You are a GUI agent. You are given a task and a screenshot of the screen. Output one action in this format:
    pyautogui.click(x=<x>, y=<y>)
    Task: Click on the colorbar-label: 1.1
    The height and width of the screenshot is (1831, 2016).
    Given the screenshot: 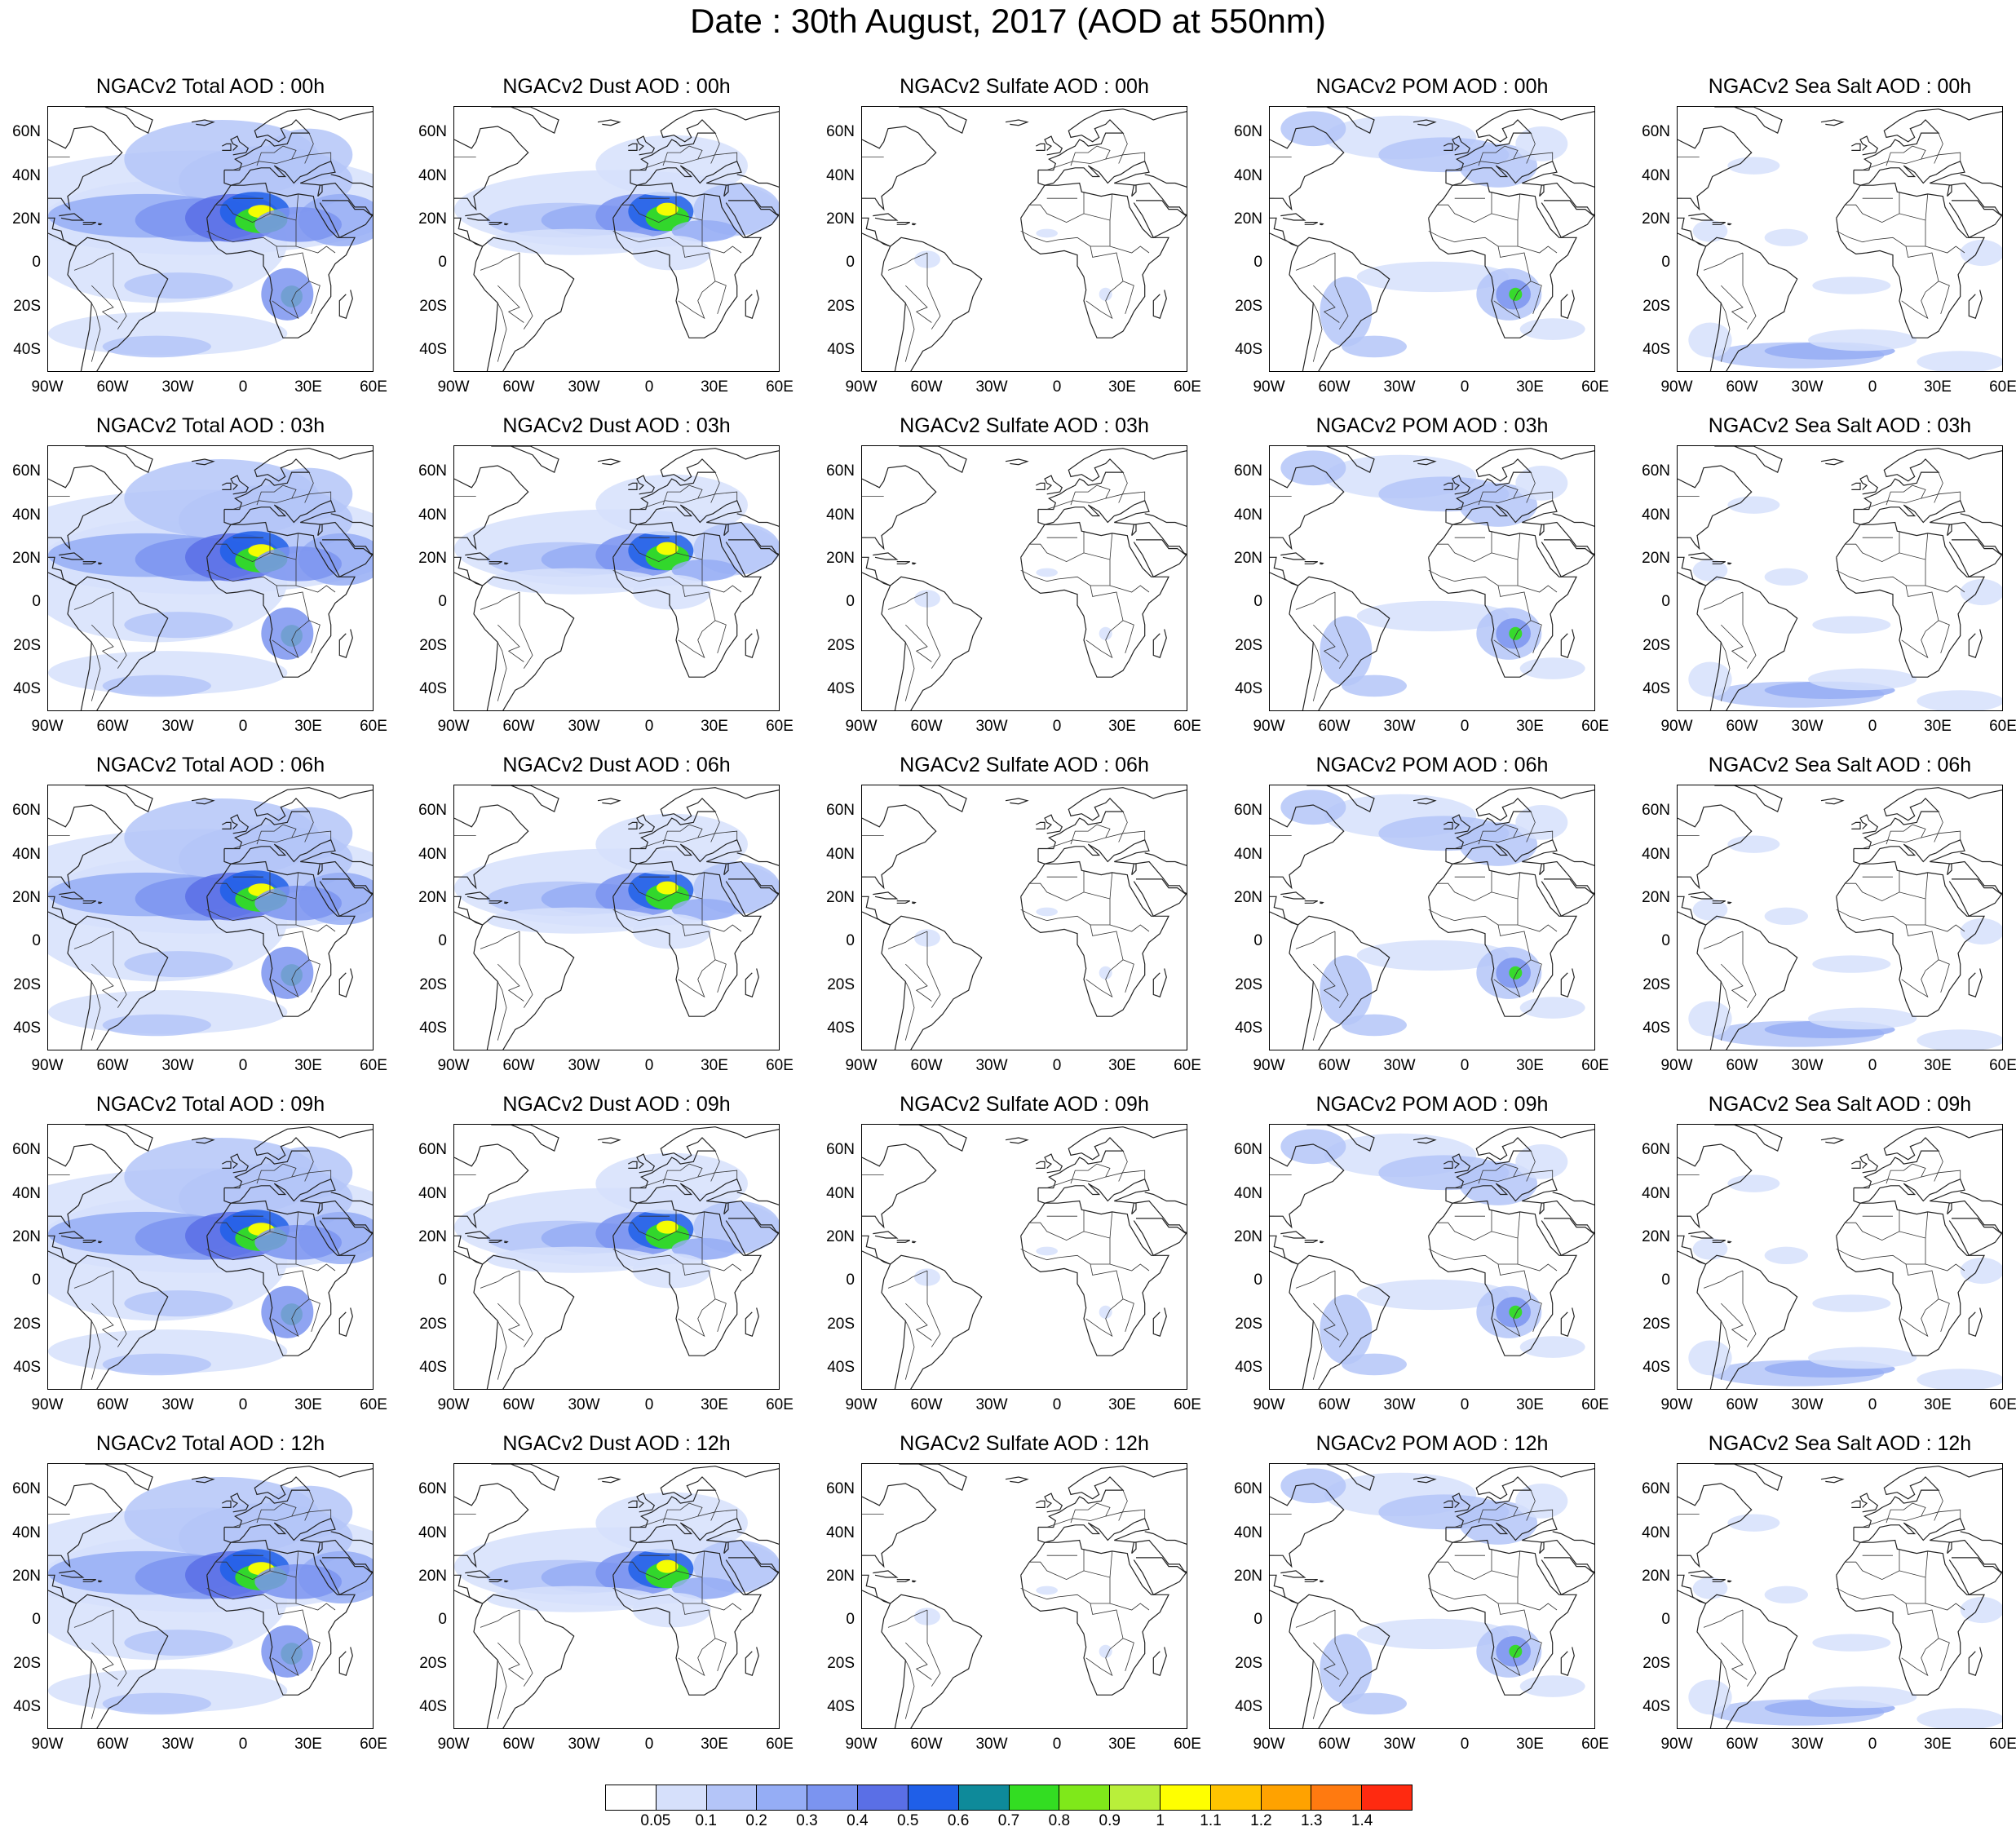 What is the action you would take?
    pyautogui.click(x=1211, y=1820)
    